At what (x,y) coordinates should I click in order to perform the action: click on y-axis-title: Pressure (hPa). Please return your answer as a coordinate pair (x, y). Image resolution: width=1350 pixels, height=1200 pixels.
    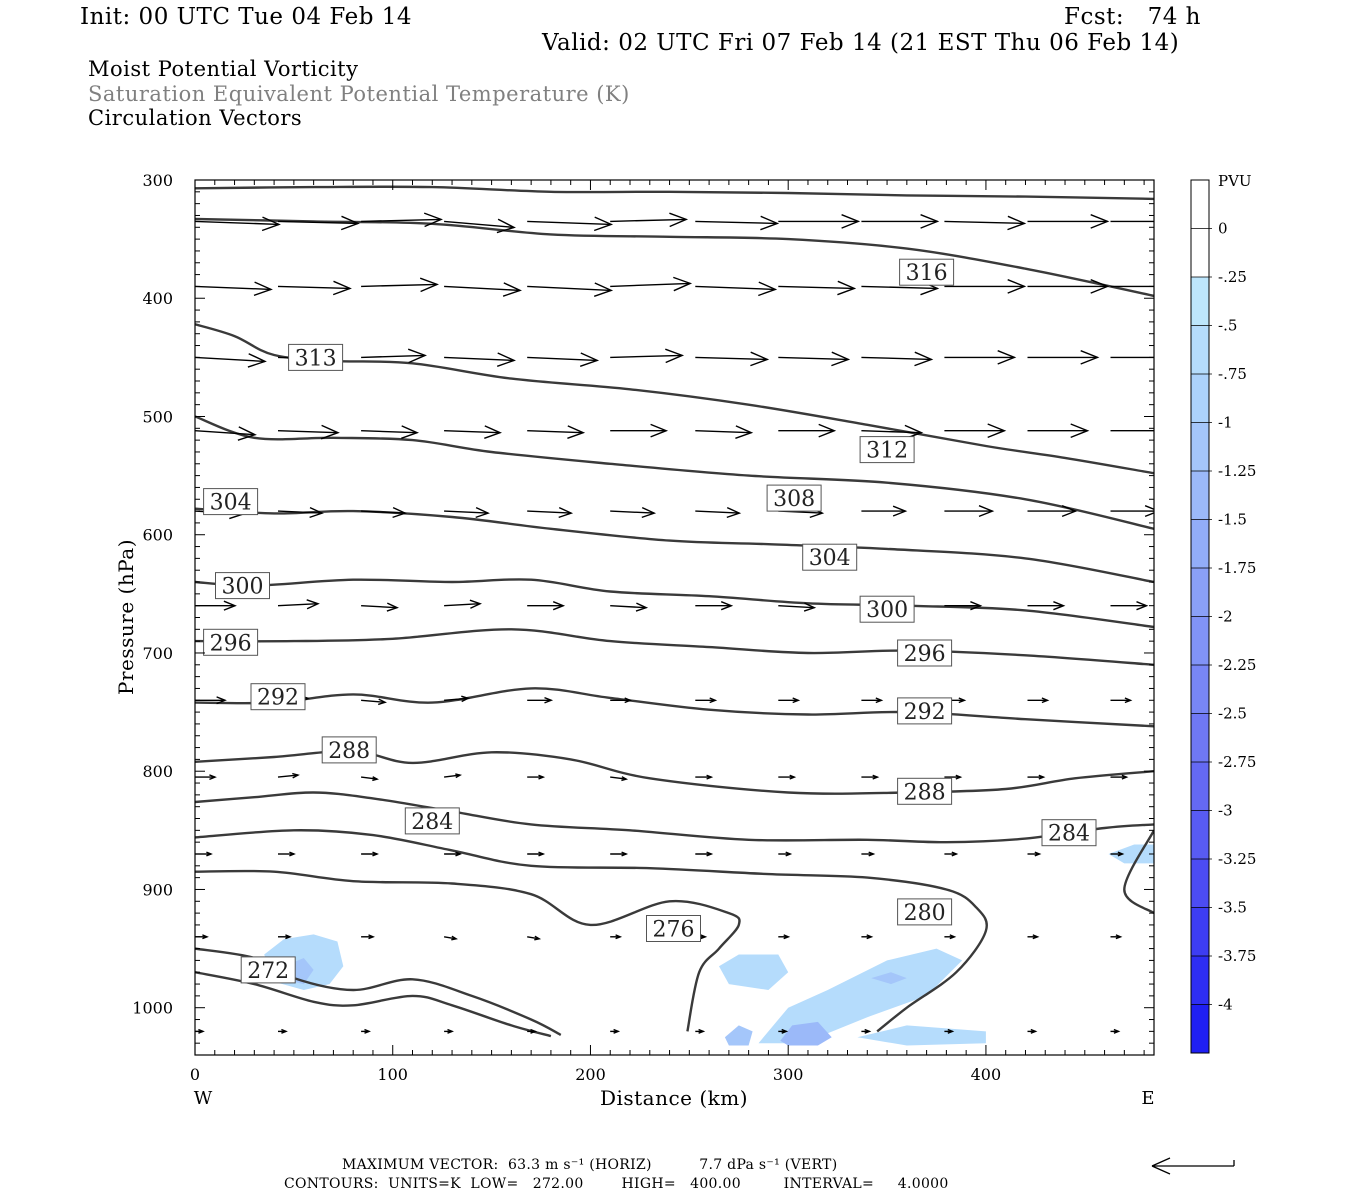
    Looking at the image, I should click on (126, 617).